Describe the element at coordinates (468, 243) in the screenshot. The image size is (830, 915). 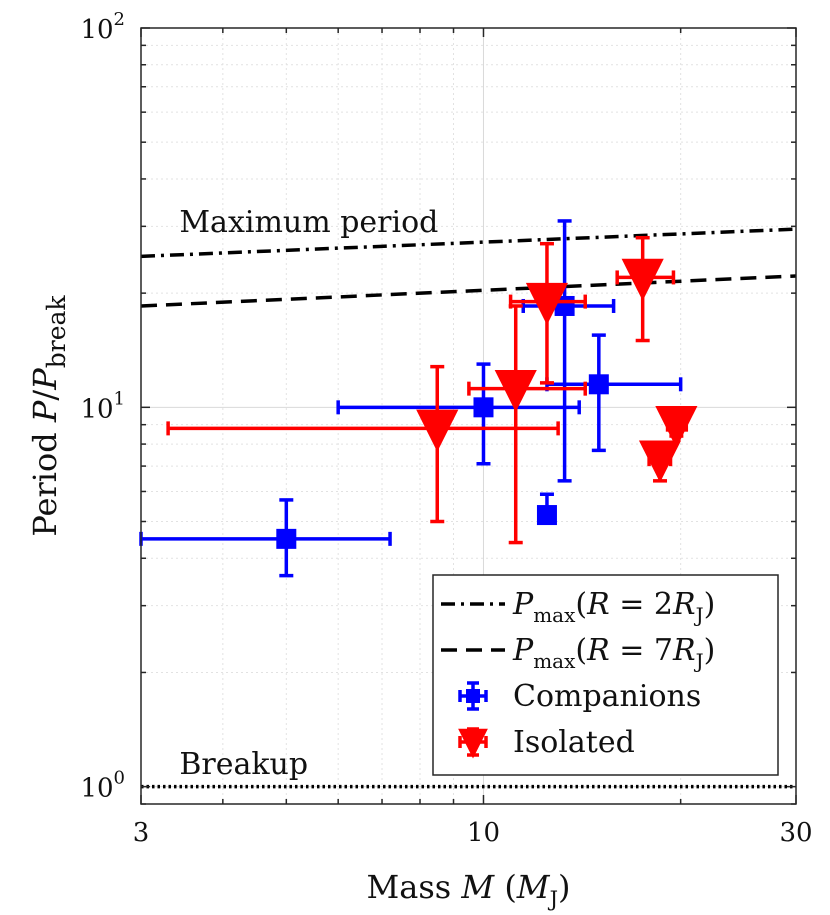
I see `line-dashdot` at that location.